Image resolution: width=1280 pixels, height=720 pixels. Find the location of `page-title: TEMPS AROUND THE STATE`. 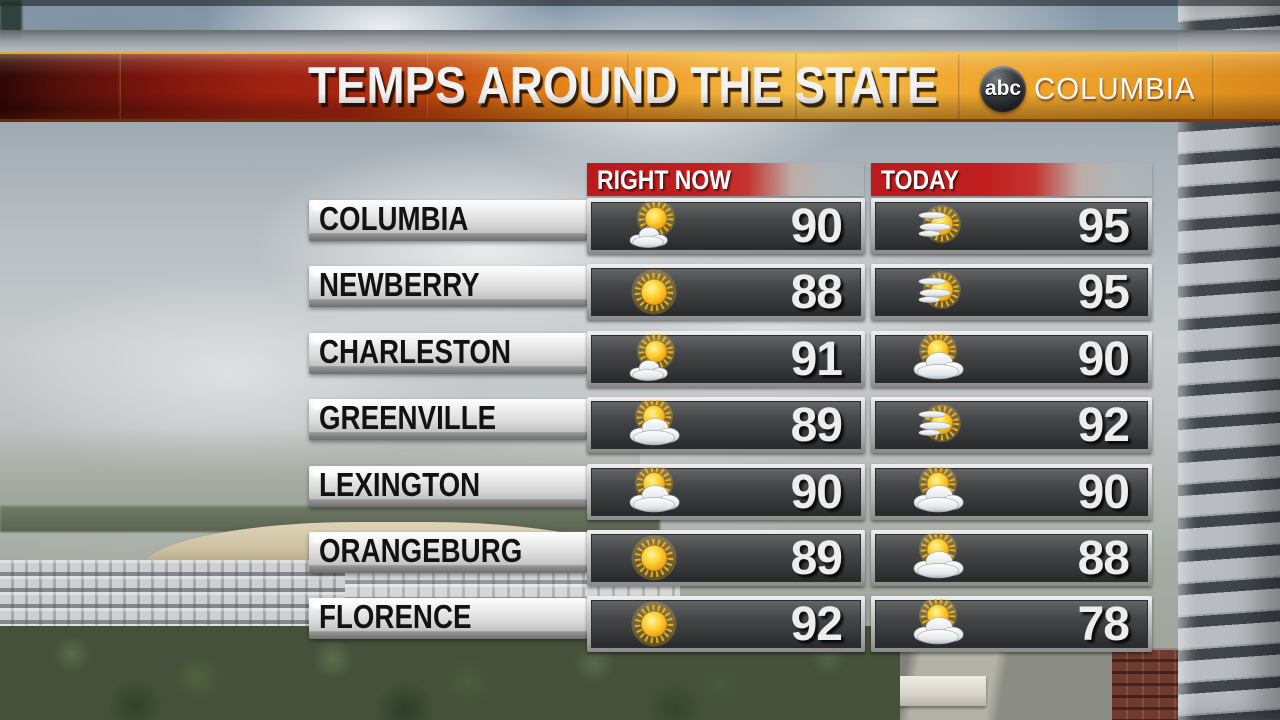

page-title: TEMPS AROUND THE STATE is located at coordinates (623, 86).